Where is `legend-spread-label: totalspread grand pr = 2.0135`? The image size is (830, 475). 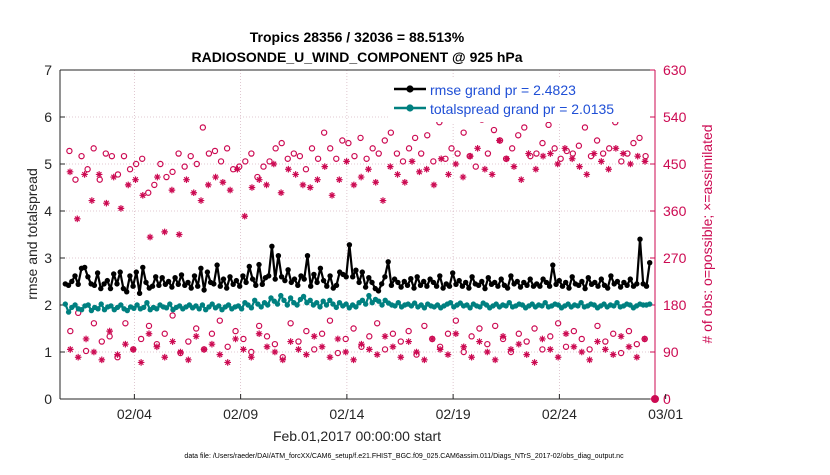
legend-spread-label: totalspread grand pr = 2.0135 is located at coordinates (522, 109).